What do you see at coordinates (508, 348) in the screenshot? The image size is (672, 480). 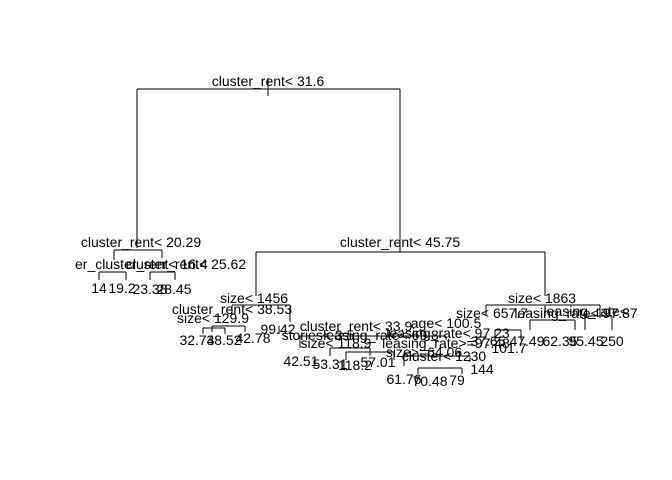 I see `leaf-value: 101.7` at bounding box center [508, 348].